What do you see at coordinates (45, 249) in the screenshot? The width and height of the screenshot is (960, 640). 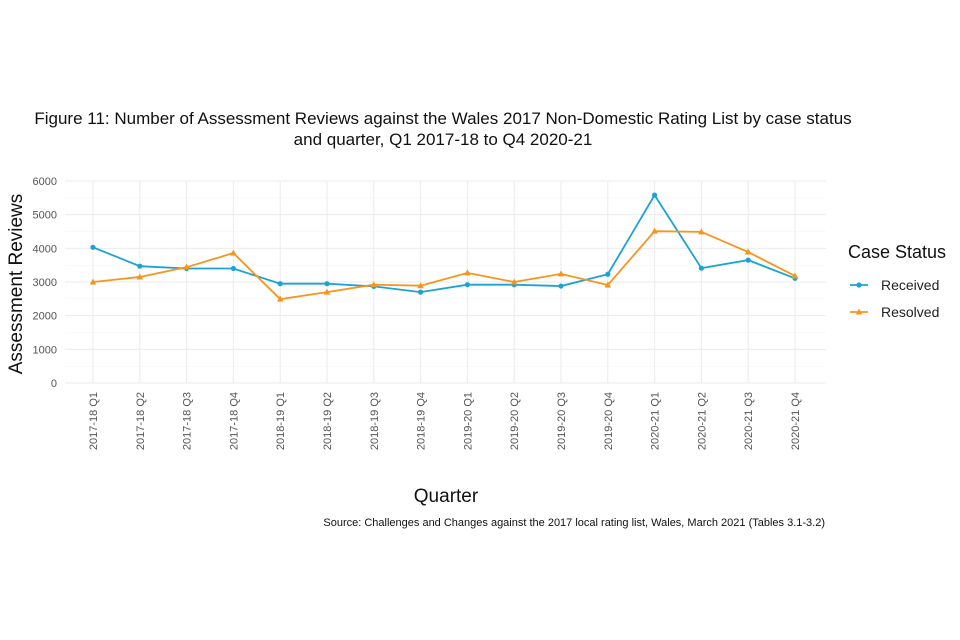 I see `y-tick-label: 4000` at bounding box center [45, 249].